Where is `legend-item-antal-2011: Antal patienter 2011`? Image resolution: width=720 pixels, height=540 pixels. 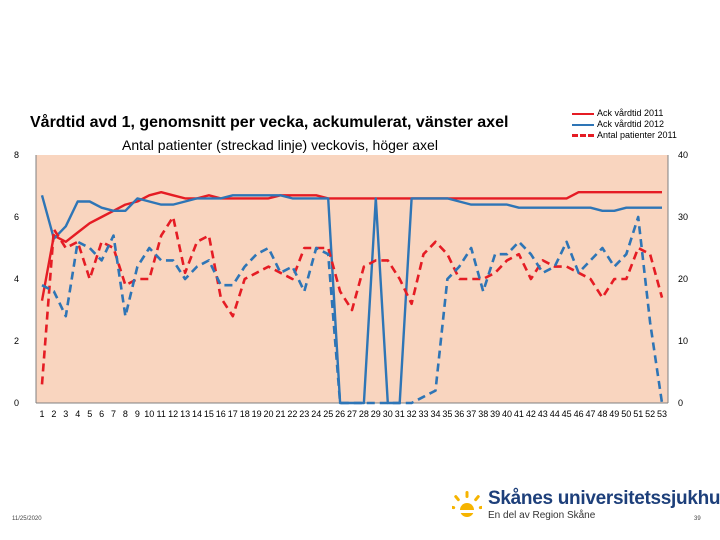
legend-item-antal-2011: Antal patienter 2011 is located at coordinates (624, 135).